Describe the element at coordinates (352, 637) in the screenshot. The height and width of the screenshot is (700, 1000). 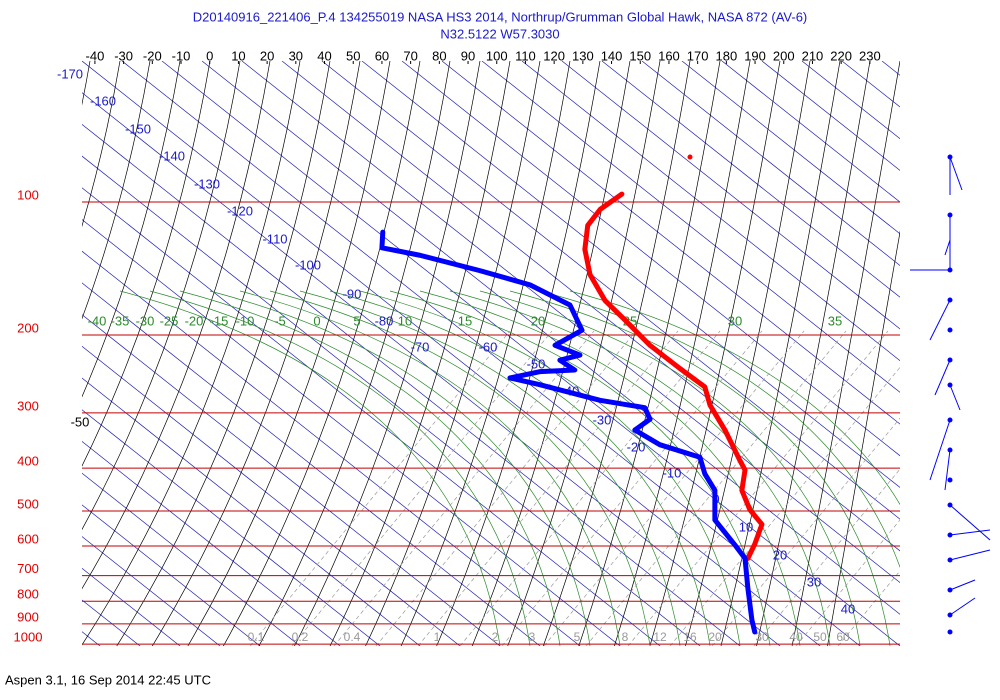
I see `gray-line-label: 0.4` at that location.